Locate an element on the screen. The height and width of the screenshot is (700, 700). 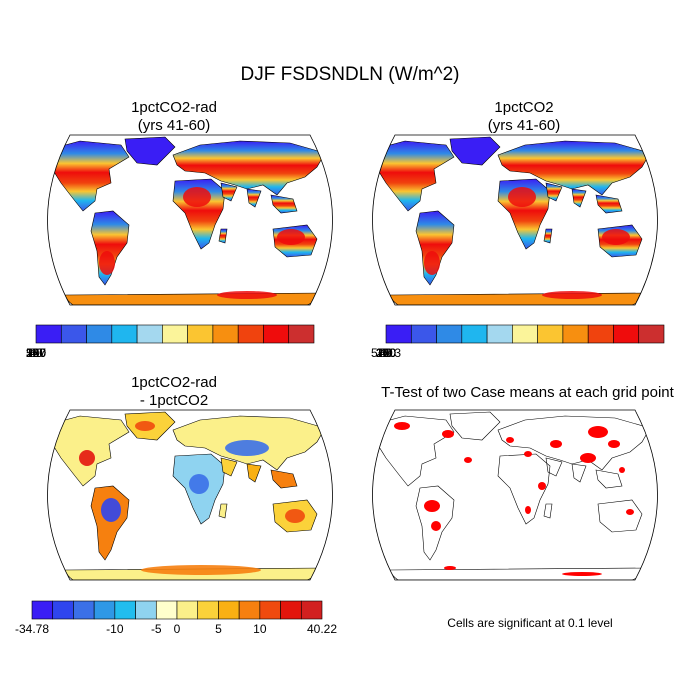
colorbar-1pctco2-rad-tick-label: 320 is located at coordinates (36, 353).